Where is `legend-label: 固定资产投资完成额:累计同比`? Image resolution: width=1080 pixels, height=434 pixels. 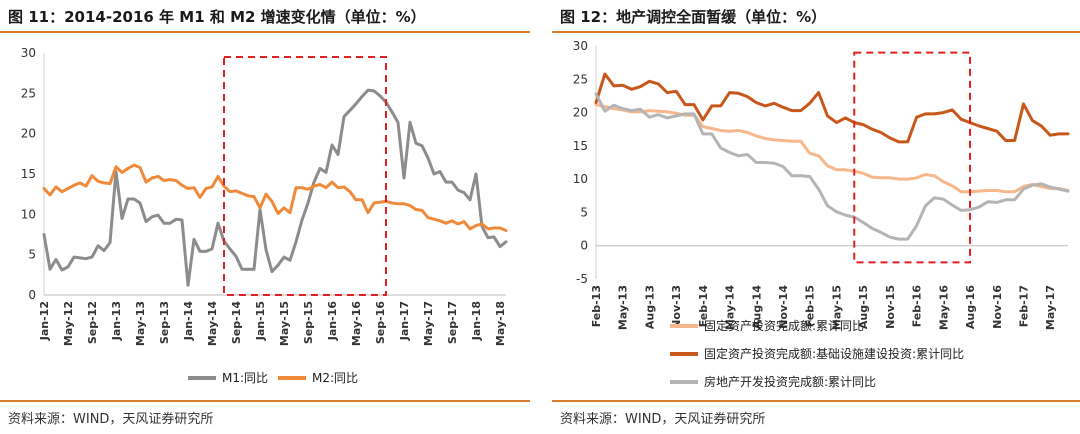 legend-label: 固定资产投资完成额:累计同比 is located at coordinates (784, 325).